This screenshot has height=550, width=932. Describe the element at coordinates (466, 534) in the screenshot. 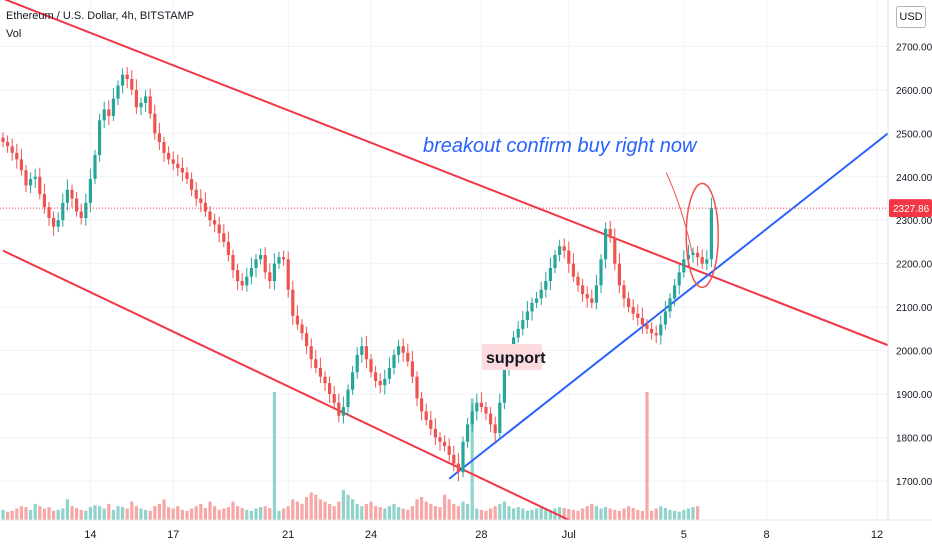

I see `time-axis: 14 17 21 24 28 Jul 5 8 12` at that location.